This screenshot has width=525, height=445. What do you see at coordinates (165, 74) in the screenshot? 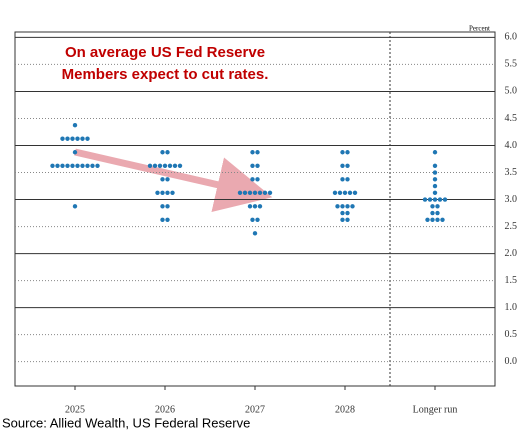
I see `annotation: Members expect to cut rates.` at bounding box center [165, 74].